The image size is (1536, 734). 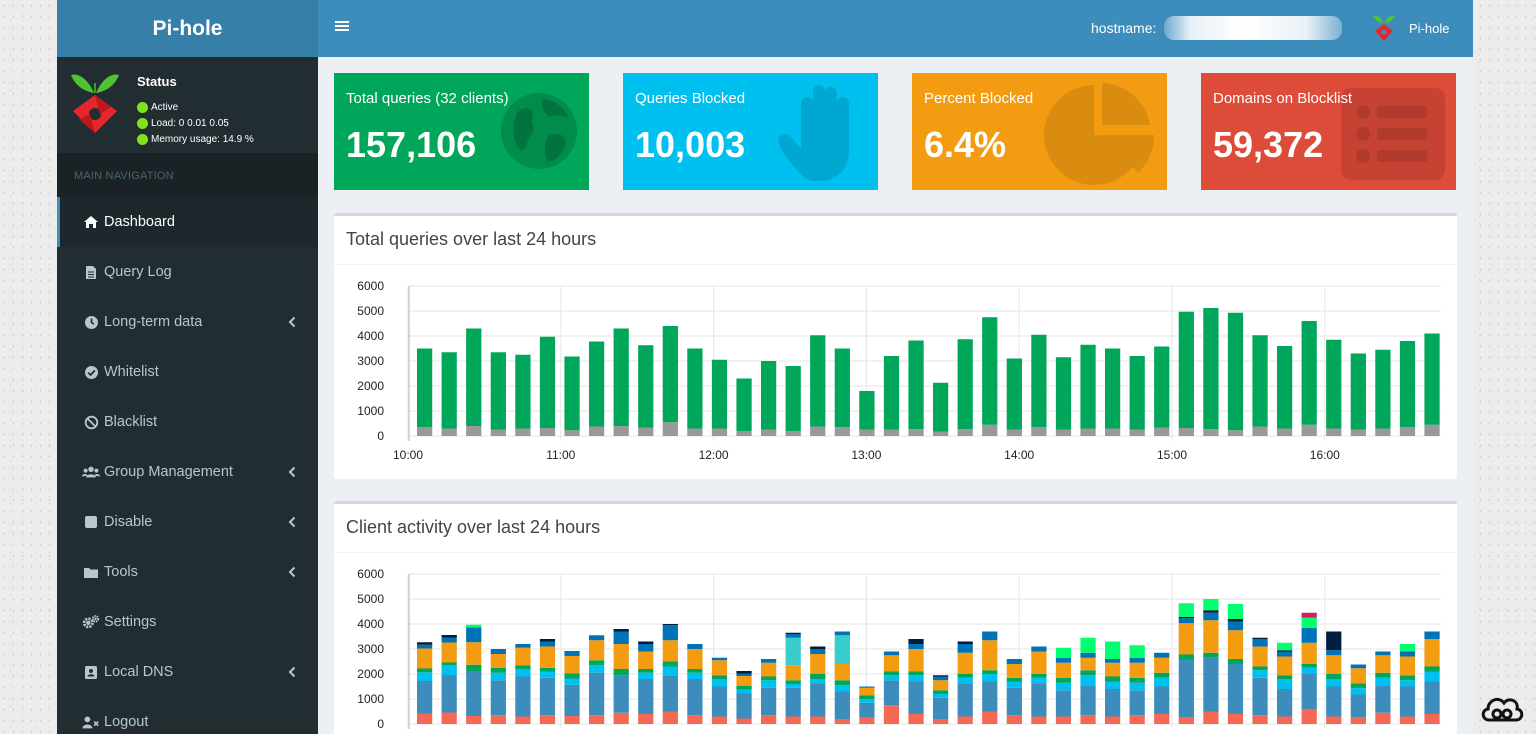 What do you see at coordinates (187, 672) in the screenshot?
I see `menu-item-local-dns: Local DNS` at bounding box center [187, 672].